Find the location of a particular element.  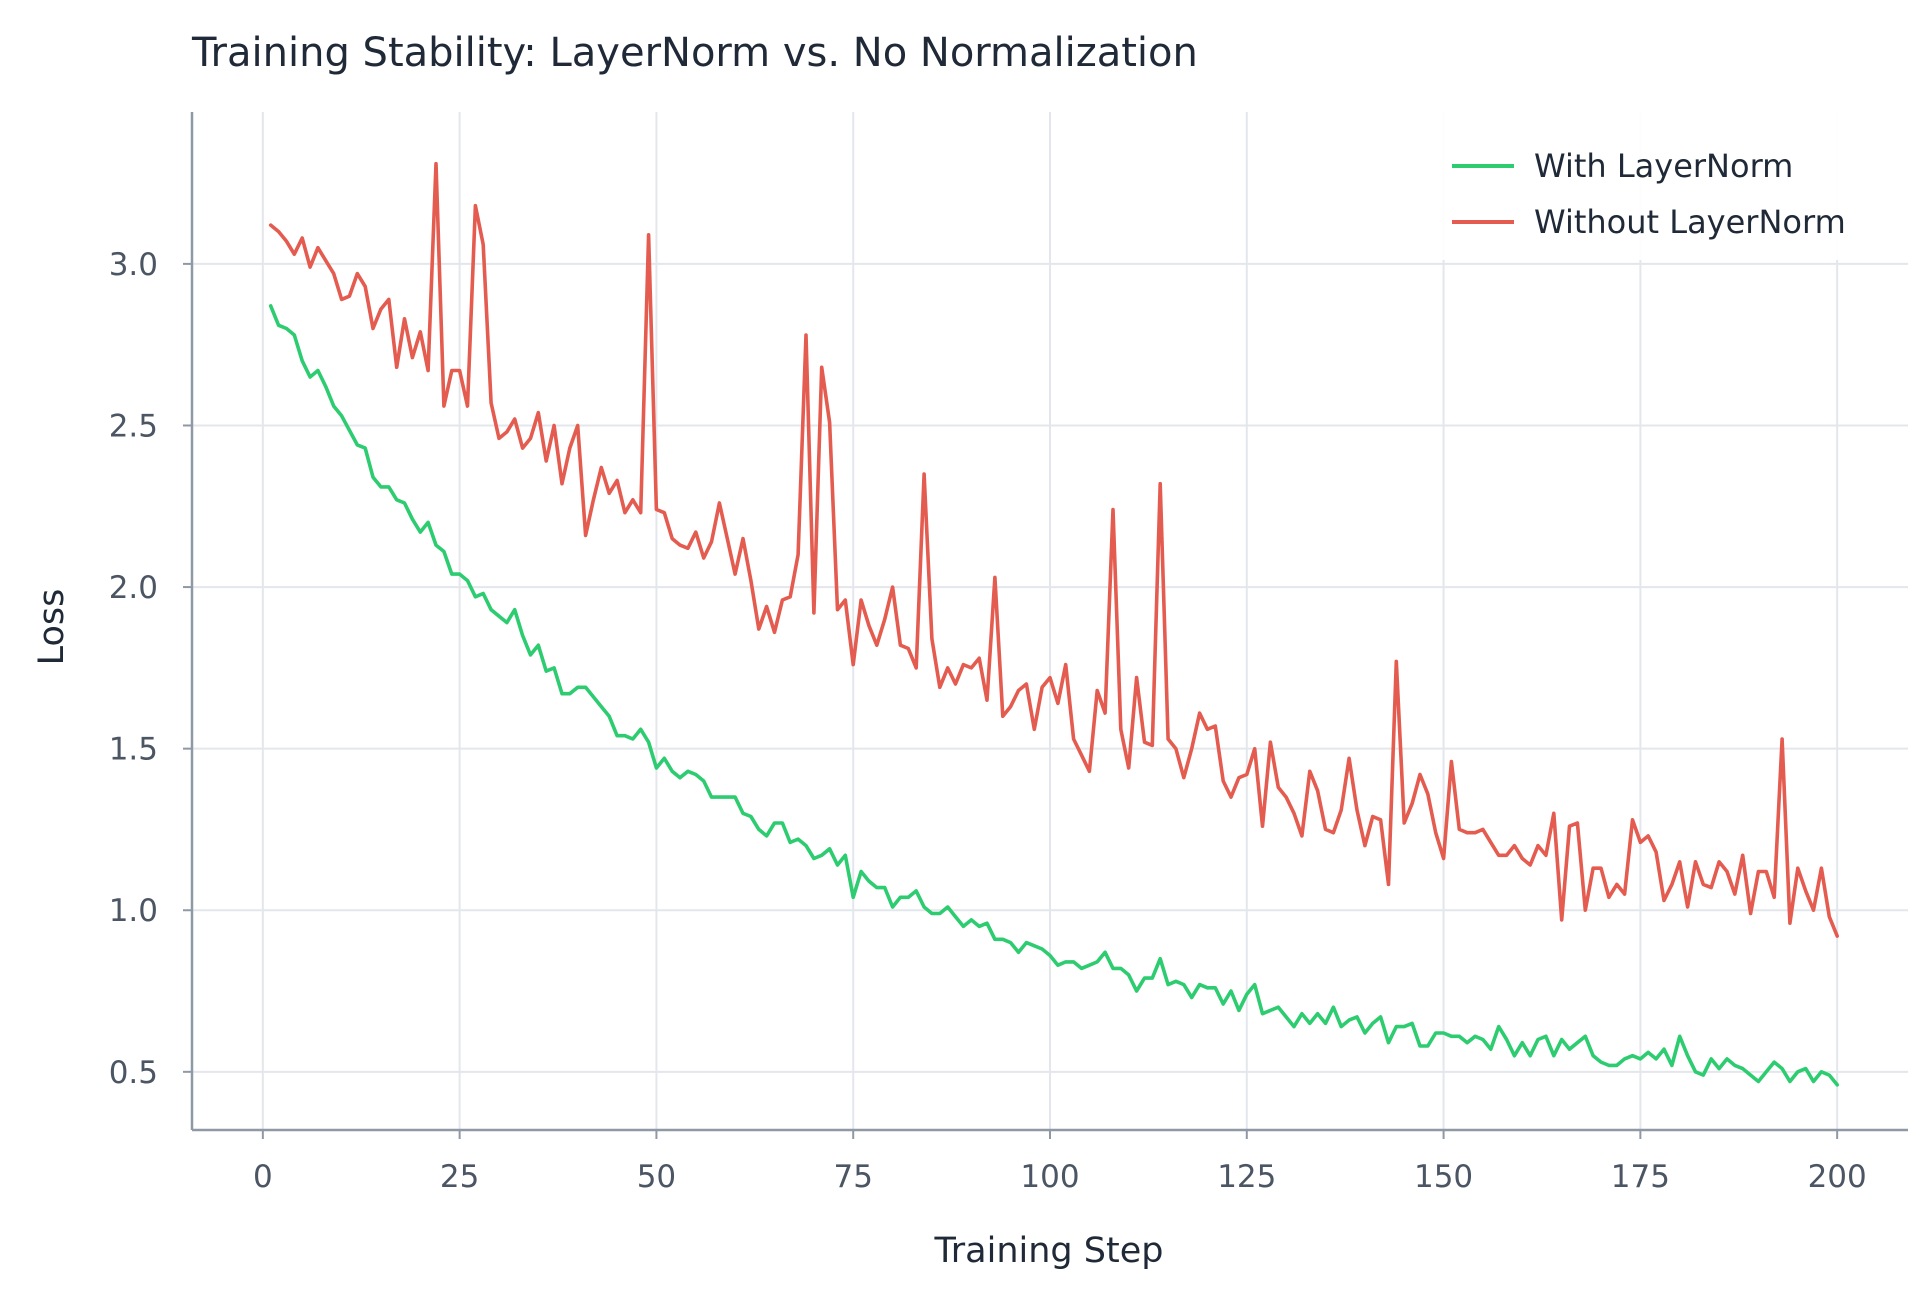

x-tick-label: 100 is located at coordinates (1049, 1177).